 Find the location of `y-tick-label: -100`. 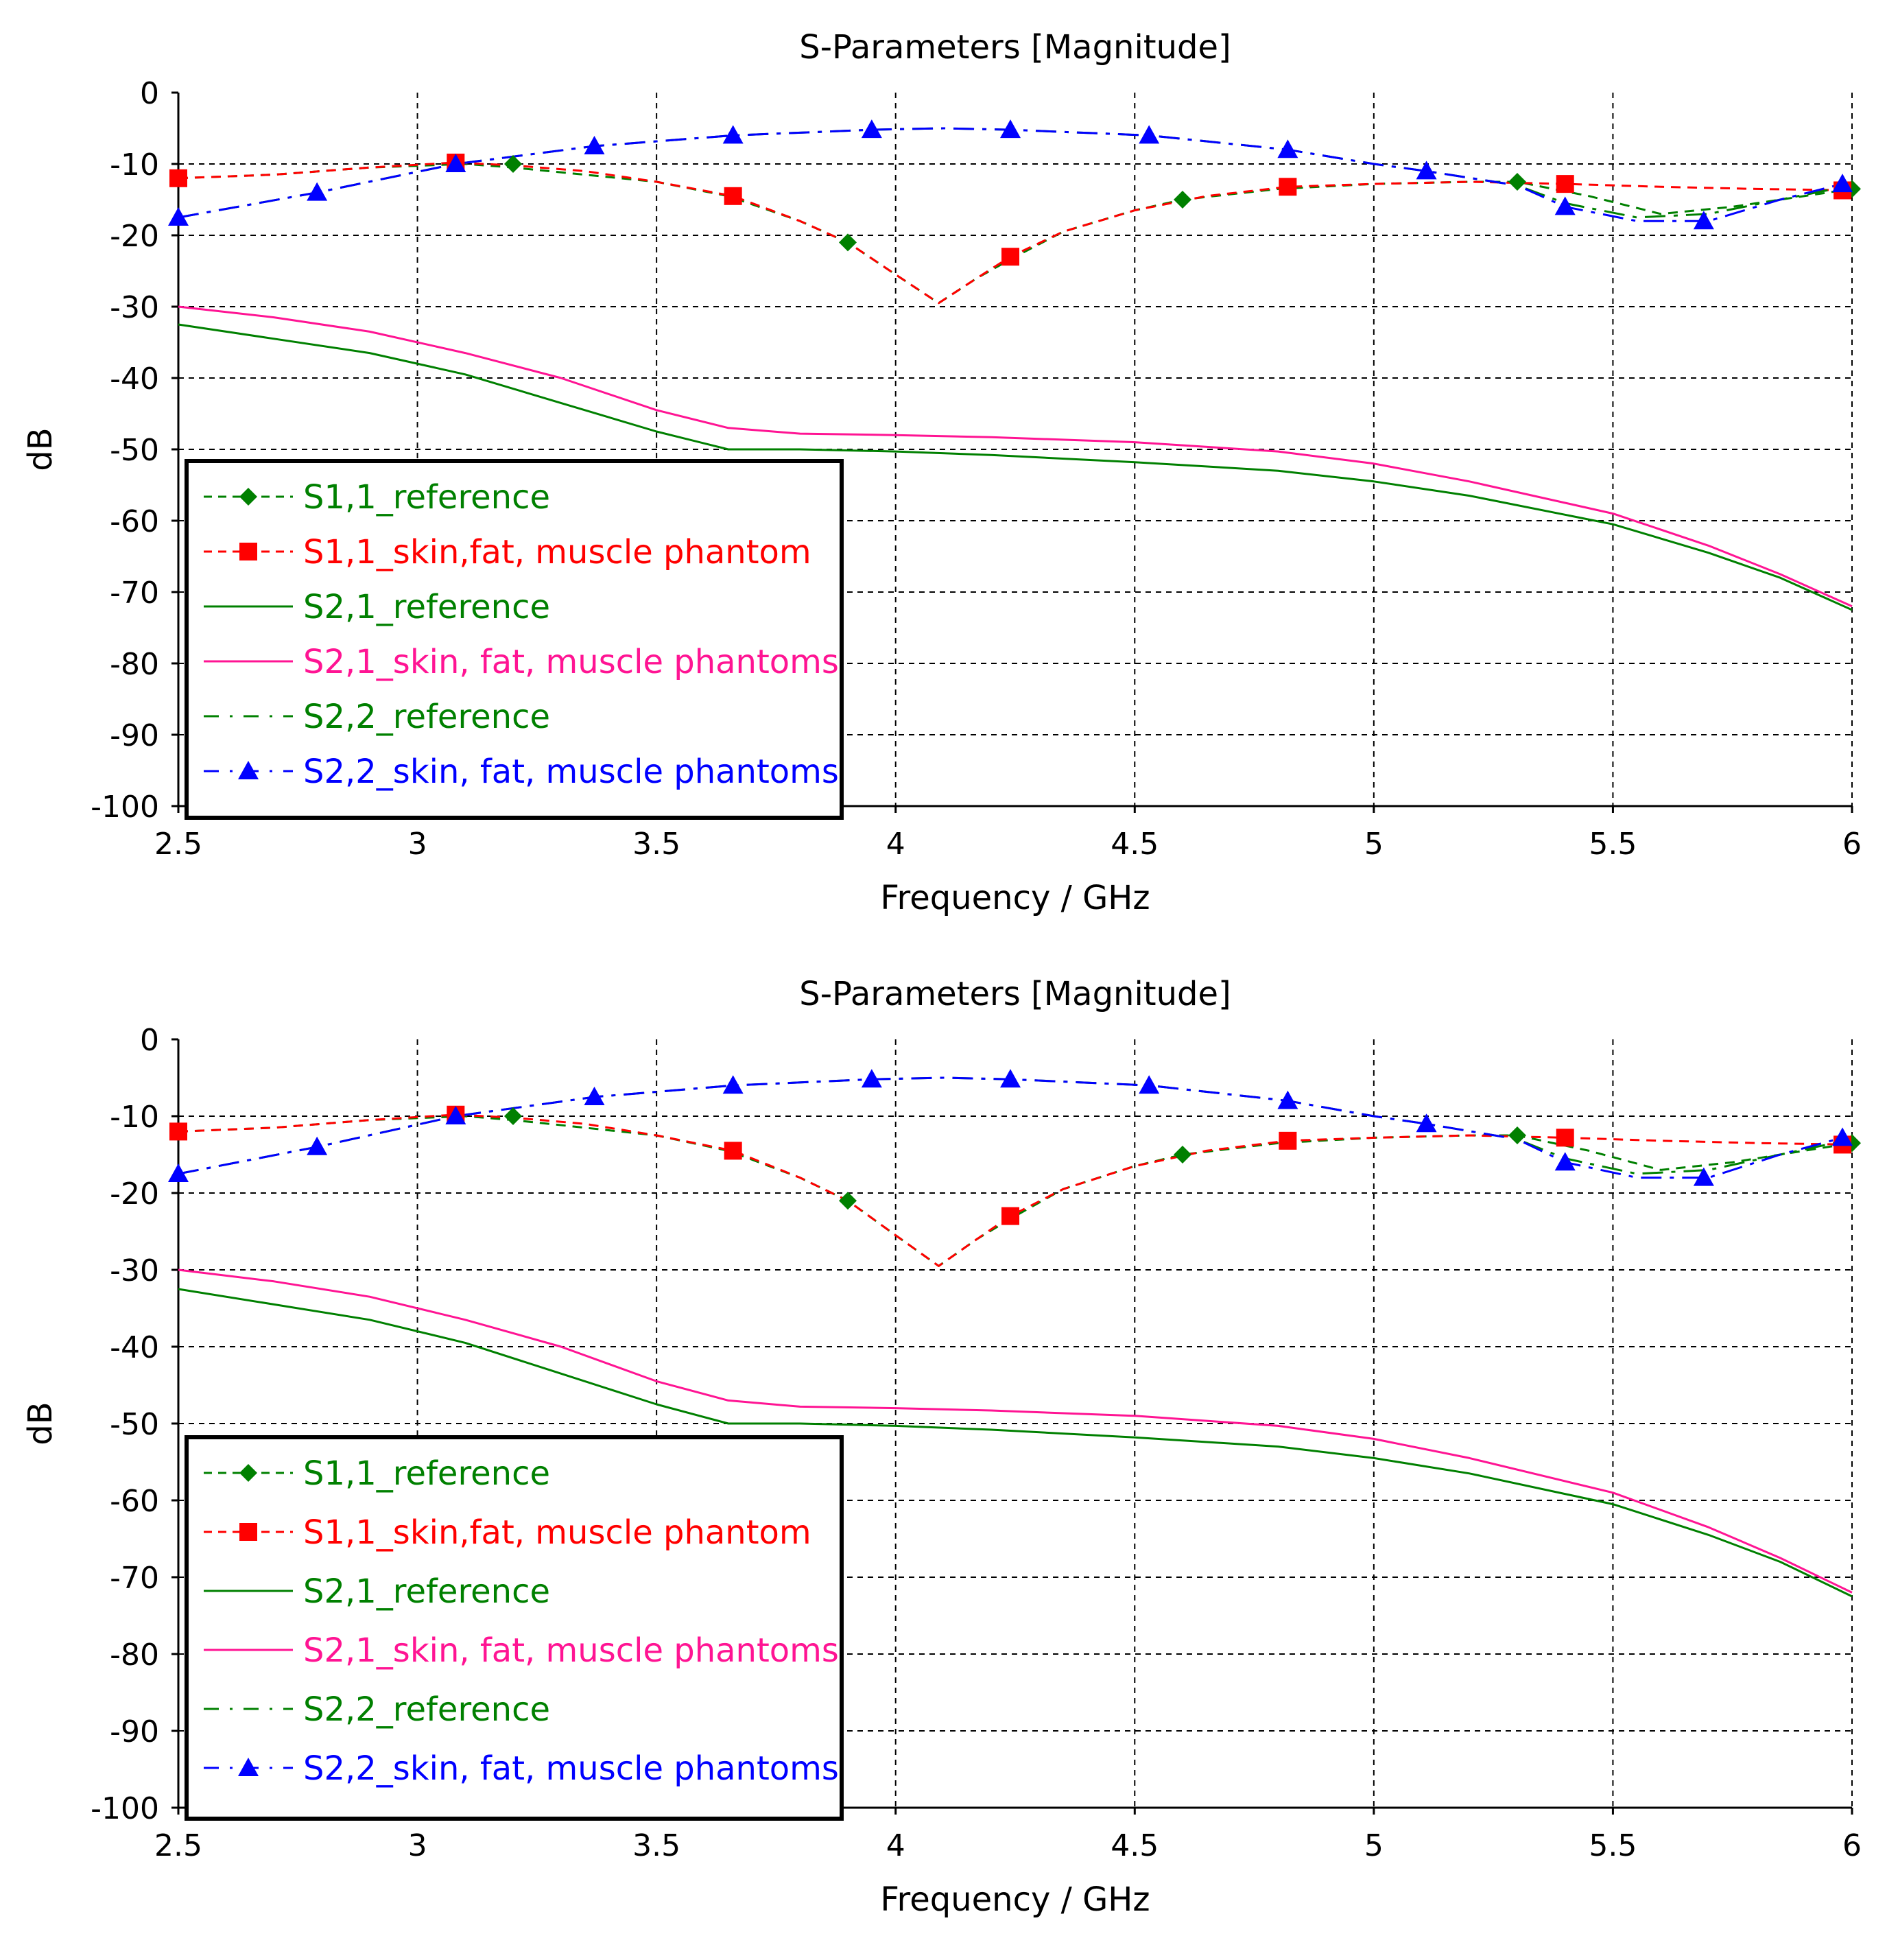

y-tick-label: -100 is located at coordinates (125, 1808).